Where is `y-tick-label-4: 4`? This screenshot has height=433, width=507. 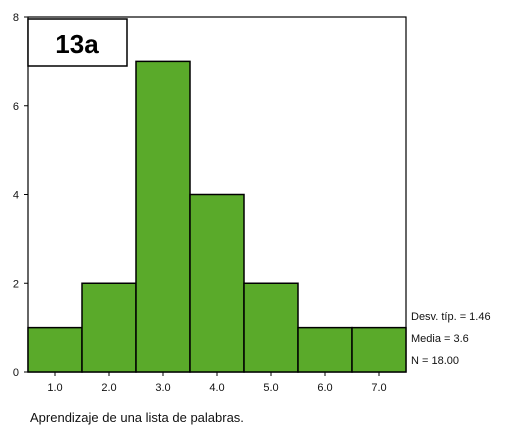 y-tick-label-4: 4 is located at coordinates (16, 196).